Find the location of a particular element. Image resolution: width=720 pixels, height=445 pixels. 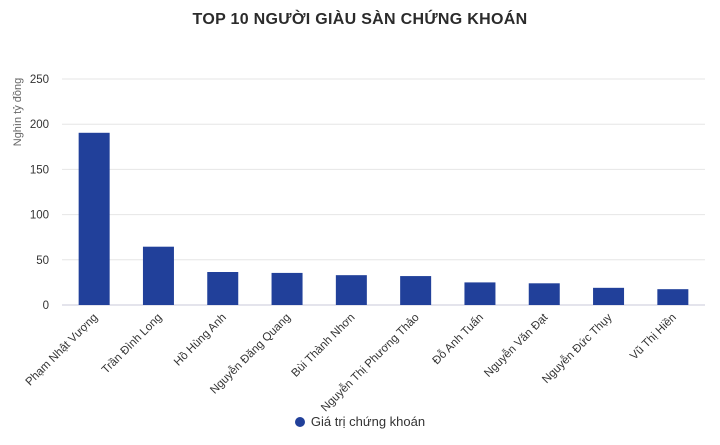

x-tick-label: Nguyễn Văn Đạt is located at coordinates (516, 344).